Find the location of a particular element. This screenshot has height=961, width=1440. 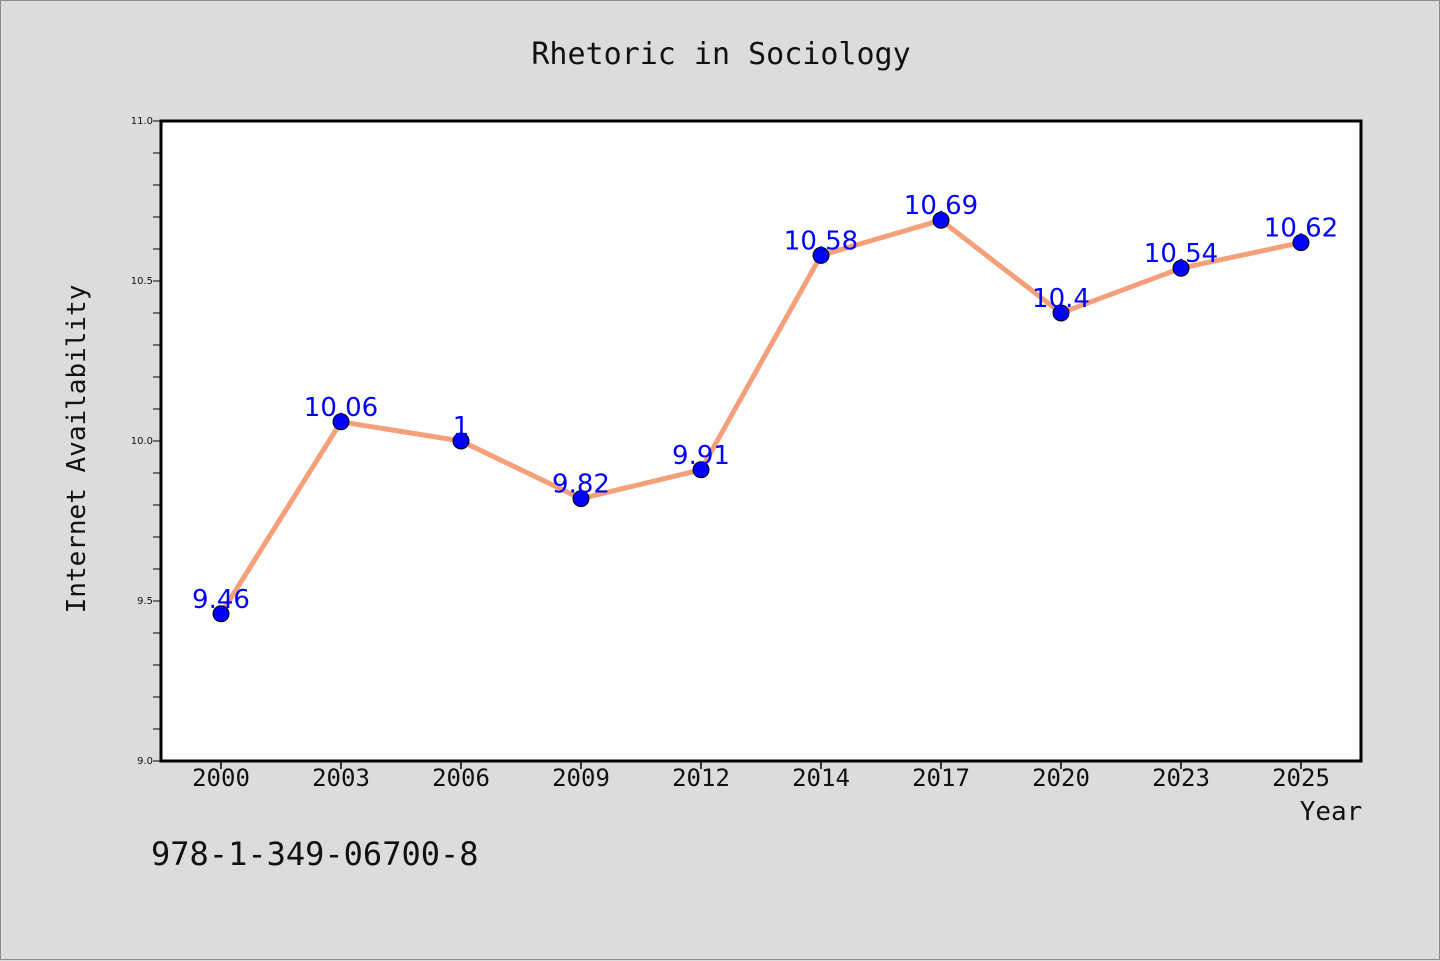

x-tick-label: 2025 is located at coordinates (1301, 778).